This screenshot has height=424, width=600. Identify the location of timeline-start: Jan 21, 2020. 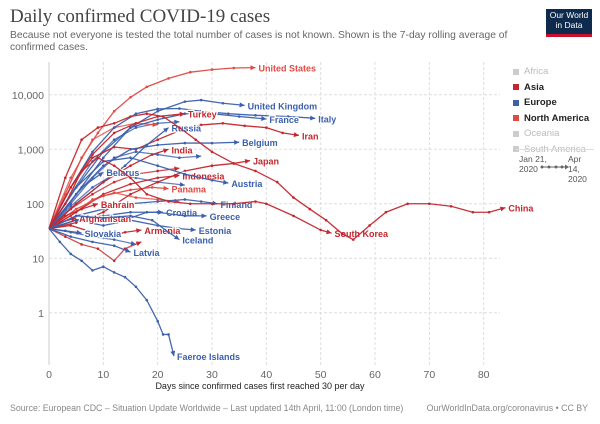
(533, 164).